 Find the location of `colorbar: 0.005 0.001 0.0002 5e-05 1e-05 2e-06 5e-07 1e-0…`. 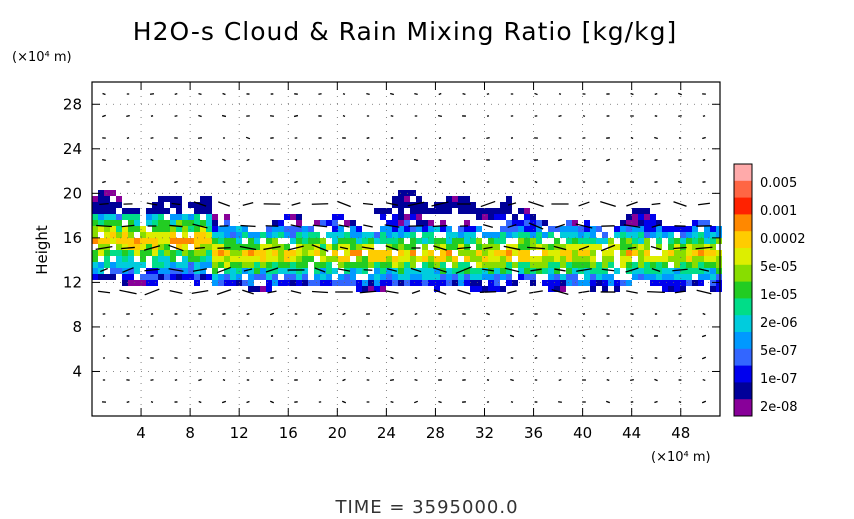

colorbar: 0.005 0.001 0.0002 5e-05 1e-05 2e-06 5e-07 1e-0… is located at coordinates (769, 290).